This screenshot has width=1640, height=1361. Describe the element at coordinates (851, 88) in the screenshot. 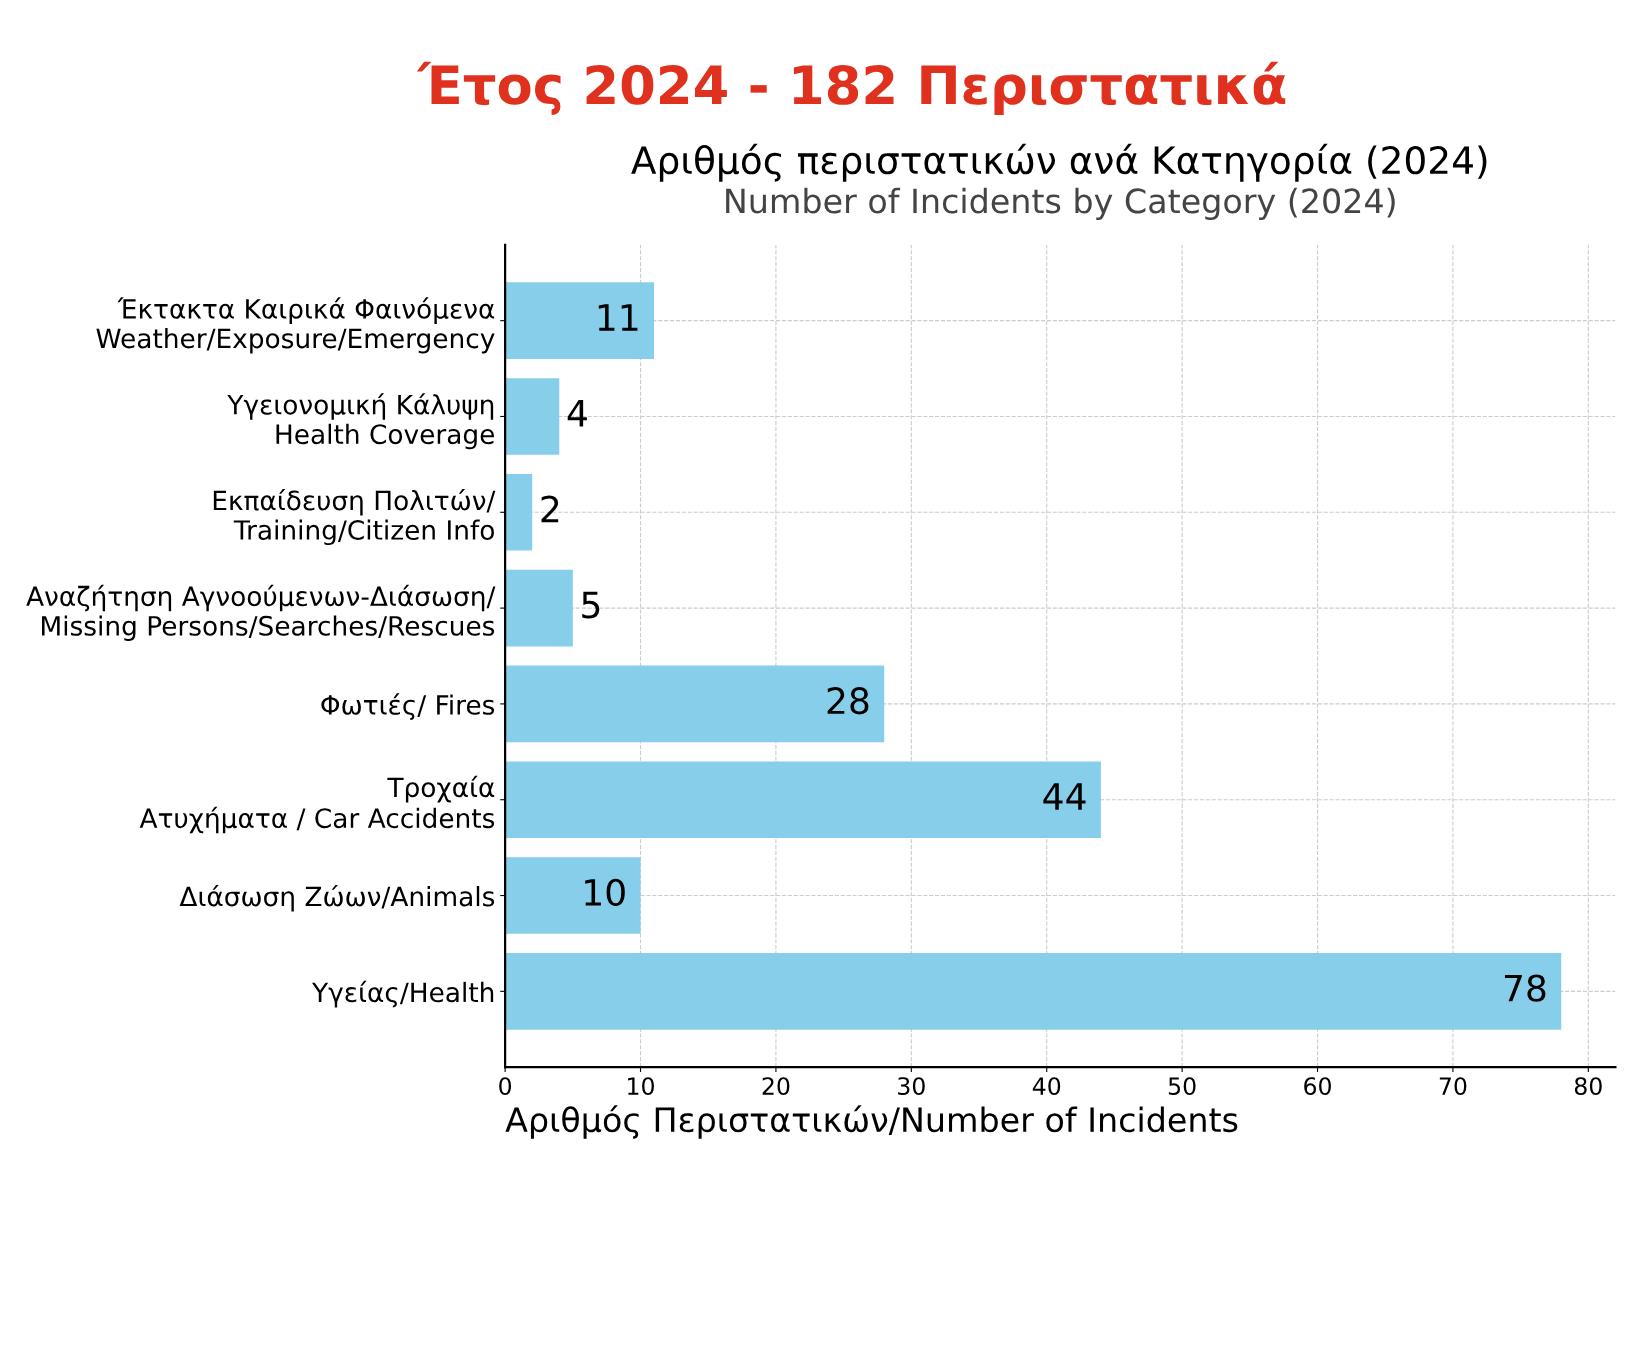

I see `chart-title: Έτος 2024 - 182 Περιστατικά` at that location.